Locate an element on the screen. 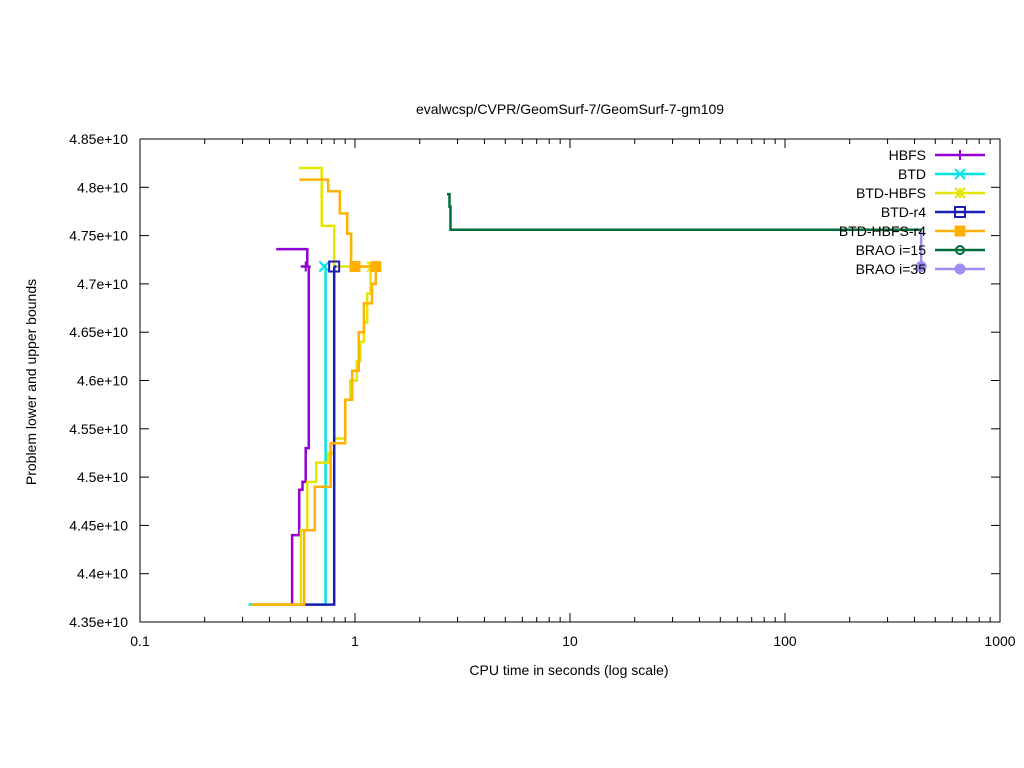 The width and height of the screenshot is (1024, 768). y-tick-label: 4.8e+10 is located at coordinates (102, 187).